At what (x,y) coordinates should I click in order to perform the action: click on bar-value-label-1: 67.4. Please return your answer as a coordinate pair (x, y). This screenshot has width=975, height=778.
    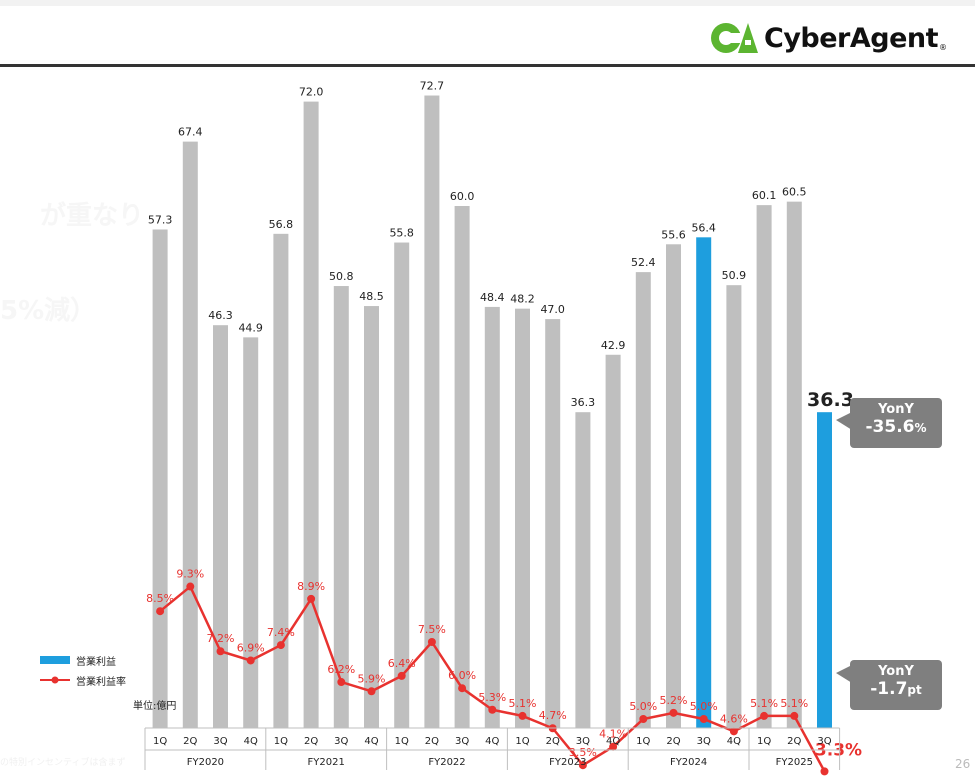
    Looking at the image, I should click on (190, 132).